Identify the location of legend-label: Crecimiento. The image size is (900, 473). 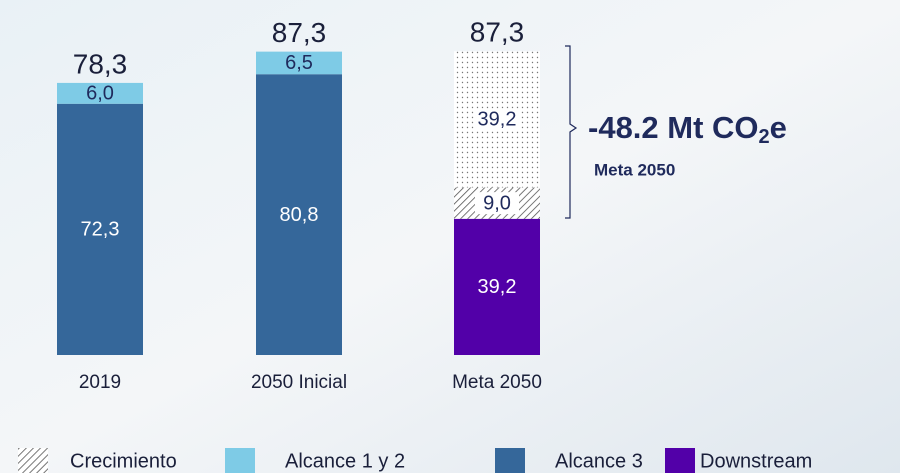
(123, 461).